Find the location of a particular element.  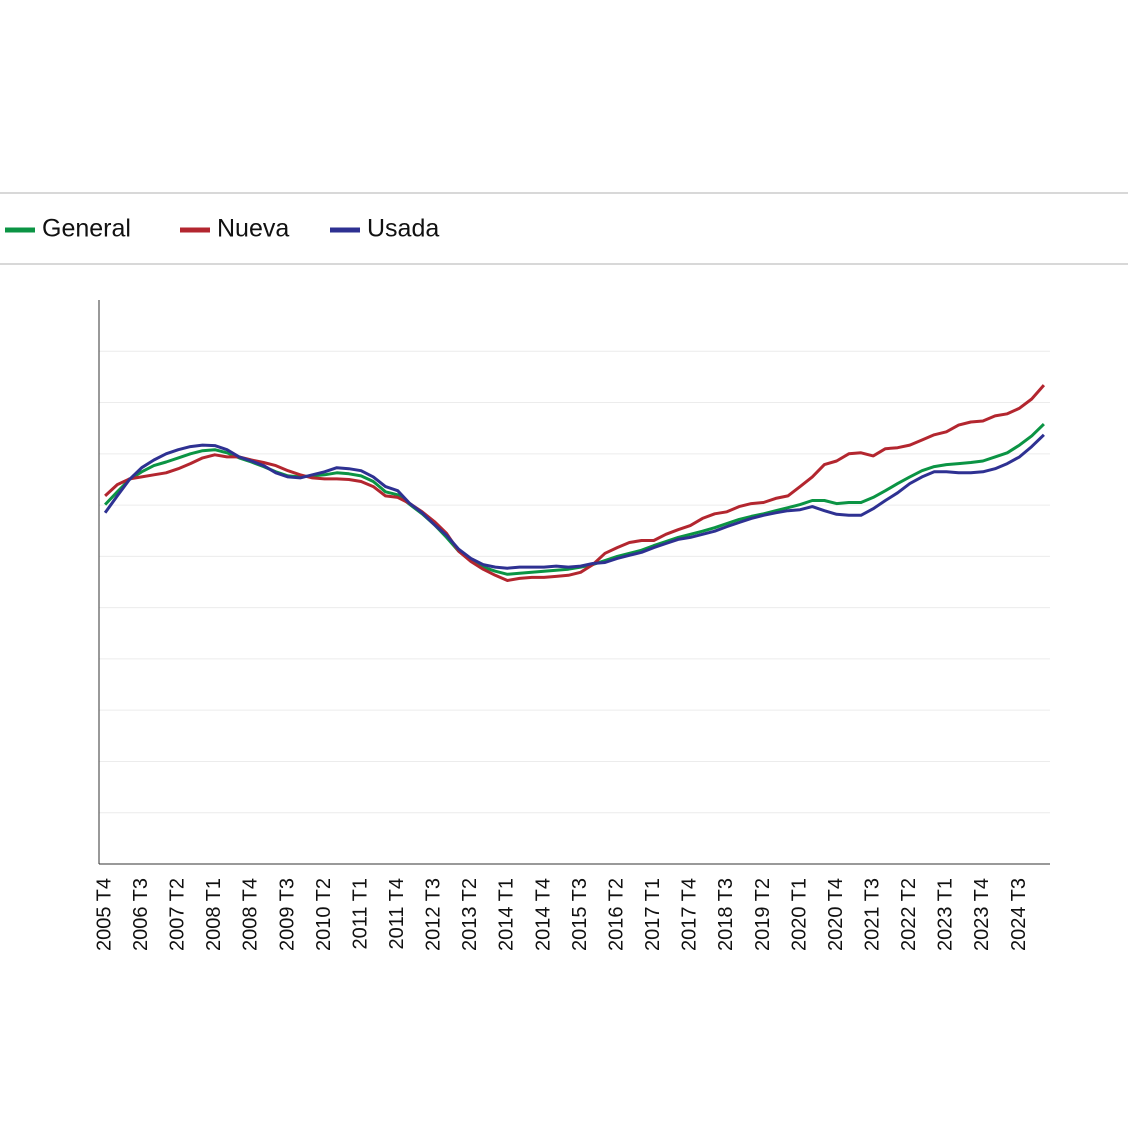

x-tick-label: 2014 T4 is located at coordinates (543, 914).